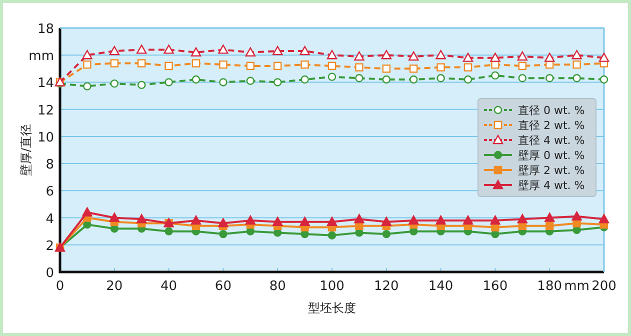  I want to click on y-tick-label: 2, so click(50, 246).